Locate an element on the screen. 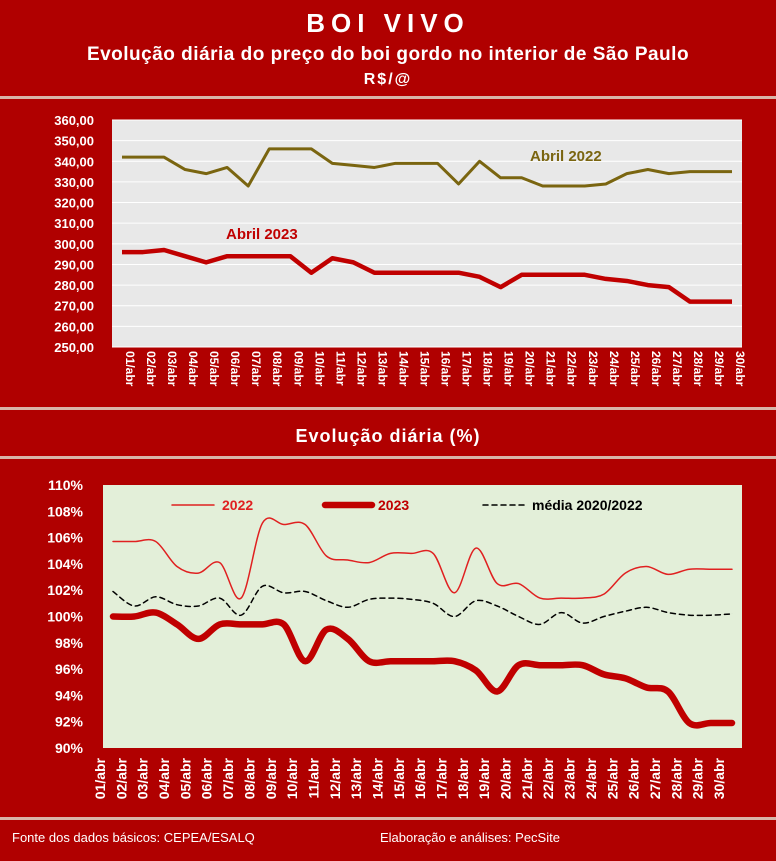 The width and height of the screenshot is (776, 861). y-tick-label: 260,00 is located at coordinates (74, 326).